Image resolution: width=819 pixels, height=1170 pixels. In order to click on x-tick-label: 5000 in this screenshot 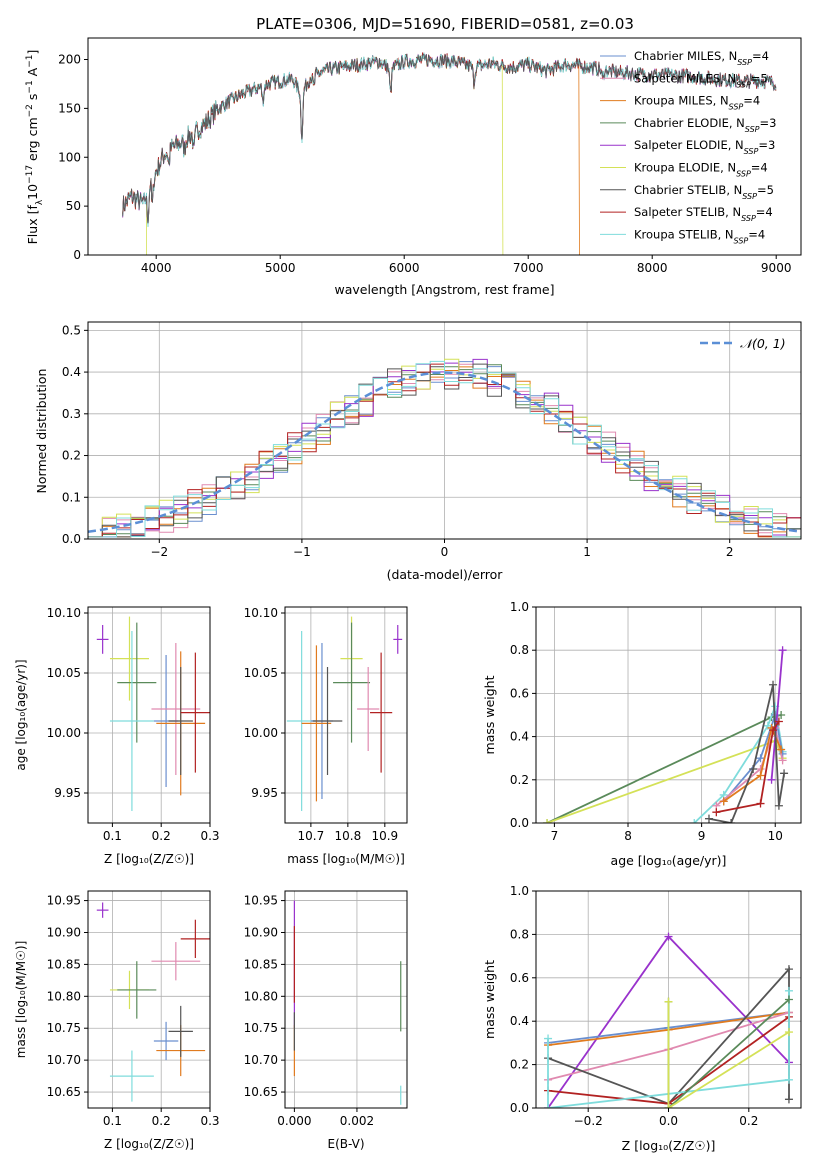, I will do `click(280, 268)`.